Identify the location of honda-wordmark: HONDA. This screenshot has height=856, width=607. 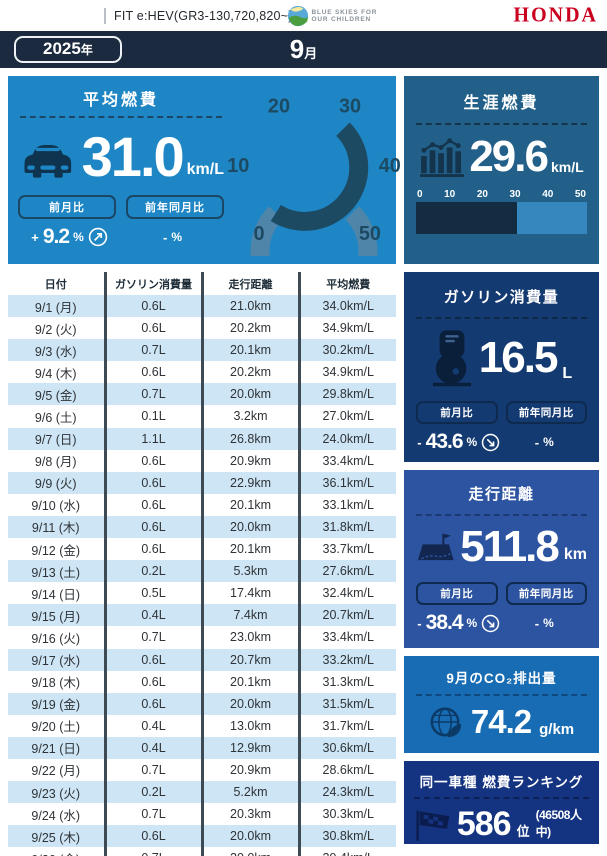
(555, 15).